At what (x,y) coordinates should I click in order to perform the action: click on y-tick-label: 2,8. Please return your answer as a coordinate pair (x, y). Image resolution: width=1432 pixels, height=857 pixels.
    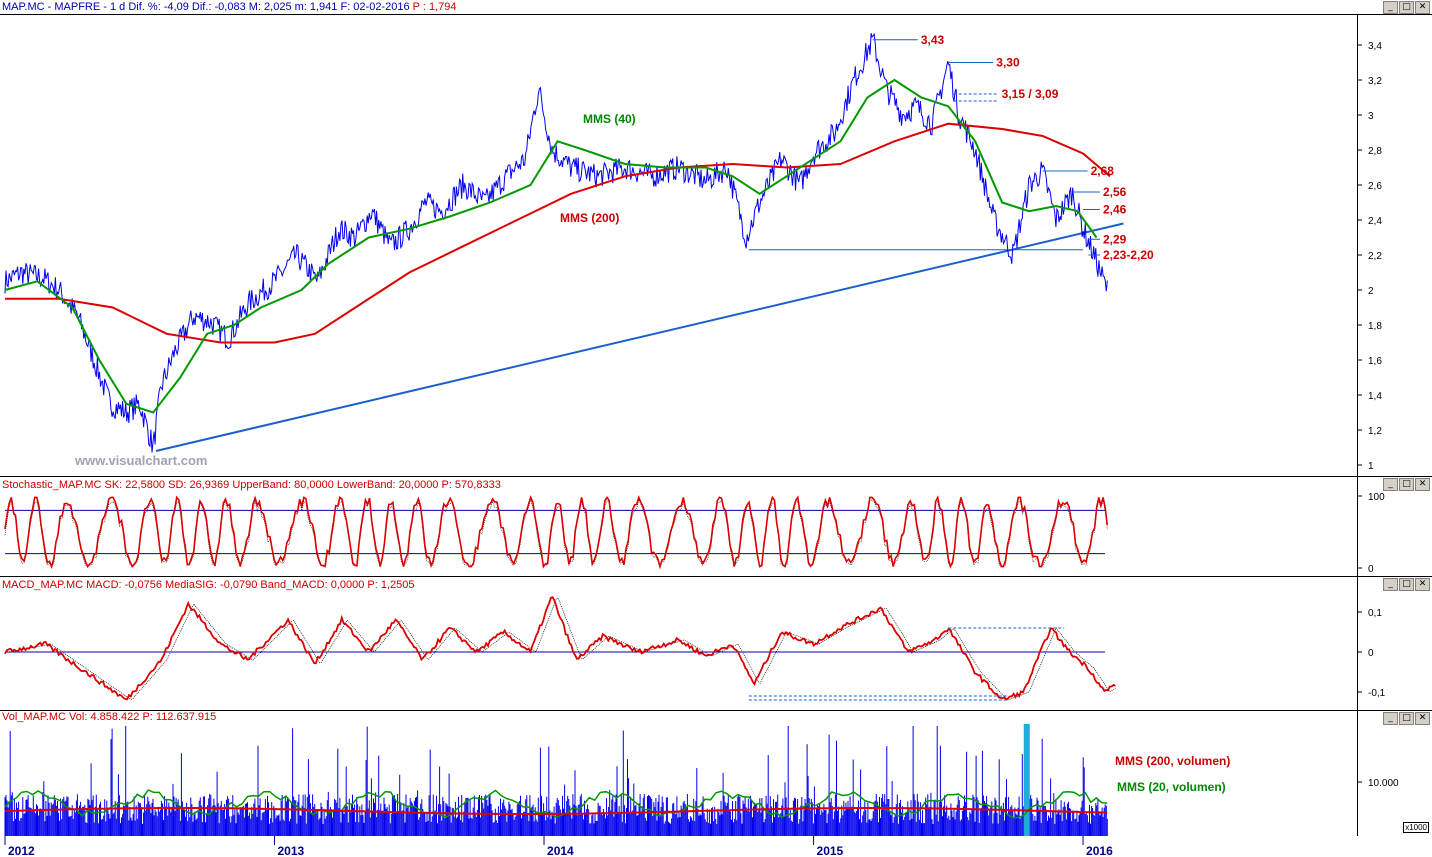
    Looking at the image, I should click on (1375, 151).